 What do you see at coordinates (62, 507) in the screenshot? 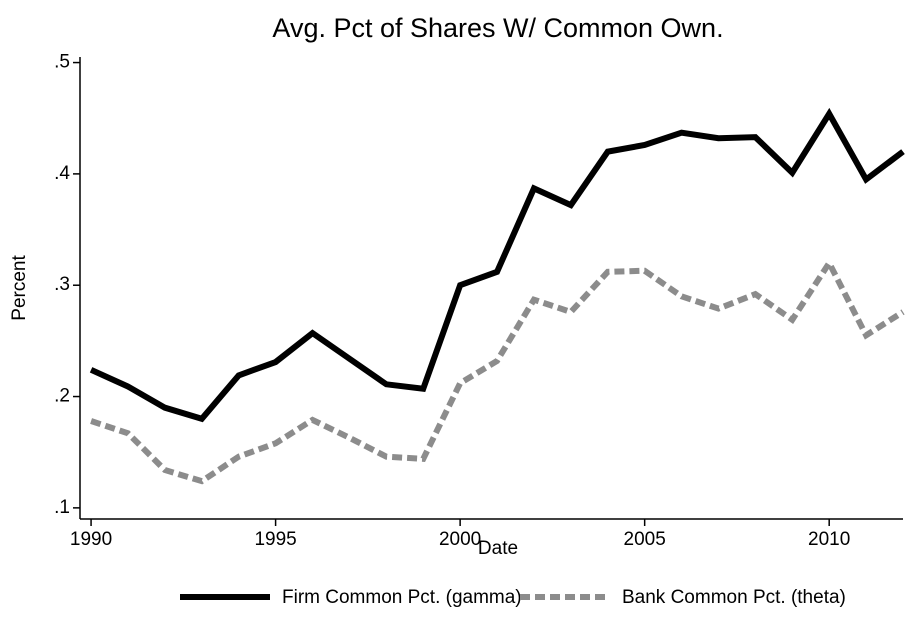
I see `y-tick-label: .1` at bounding box center [62, 507].